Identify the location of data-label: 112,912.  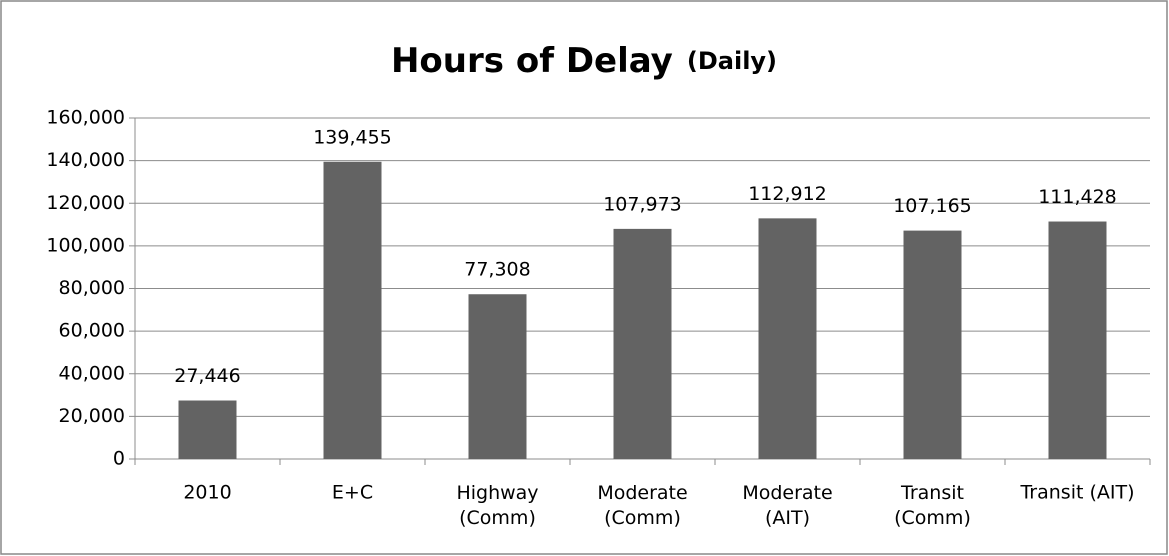
(787, 194).